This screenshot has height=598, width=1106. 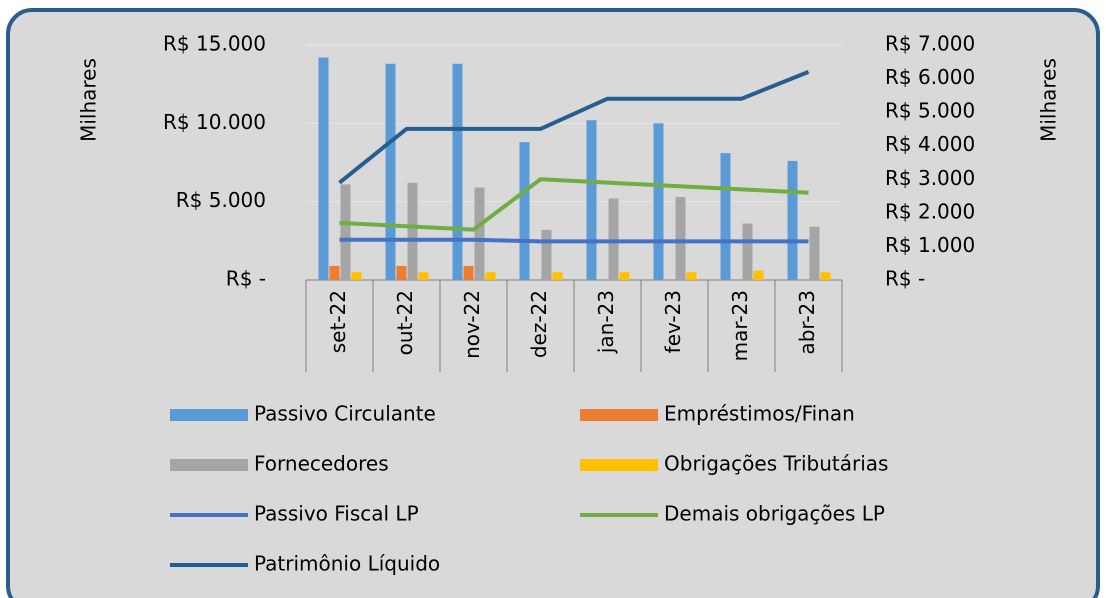 I want to click on y2-tick-label: R$ 5.000, so click(x=930, y=111).